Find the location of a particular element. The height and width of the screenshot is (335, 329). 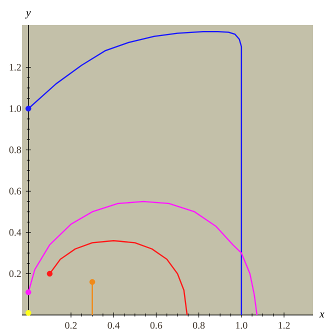

x-tick-label: 0.2 is located at coordinates (71, 325).